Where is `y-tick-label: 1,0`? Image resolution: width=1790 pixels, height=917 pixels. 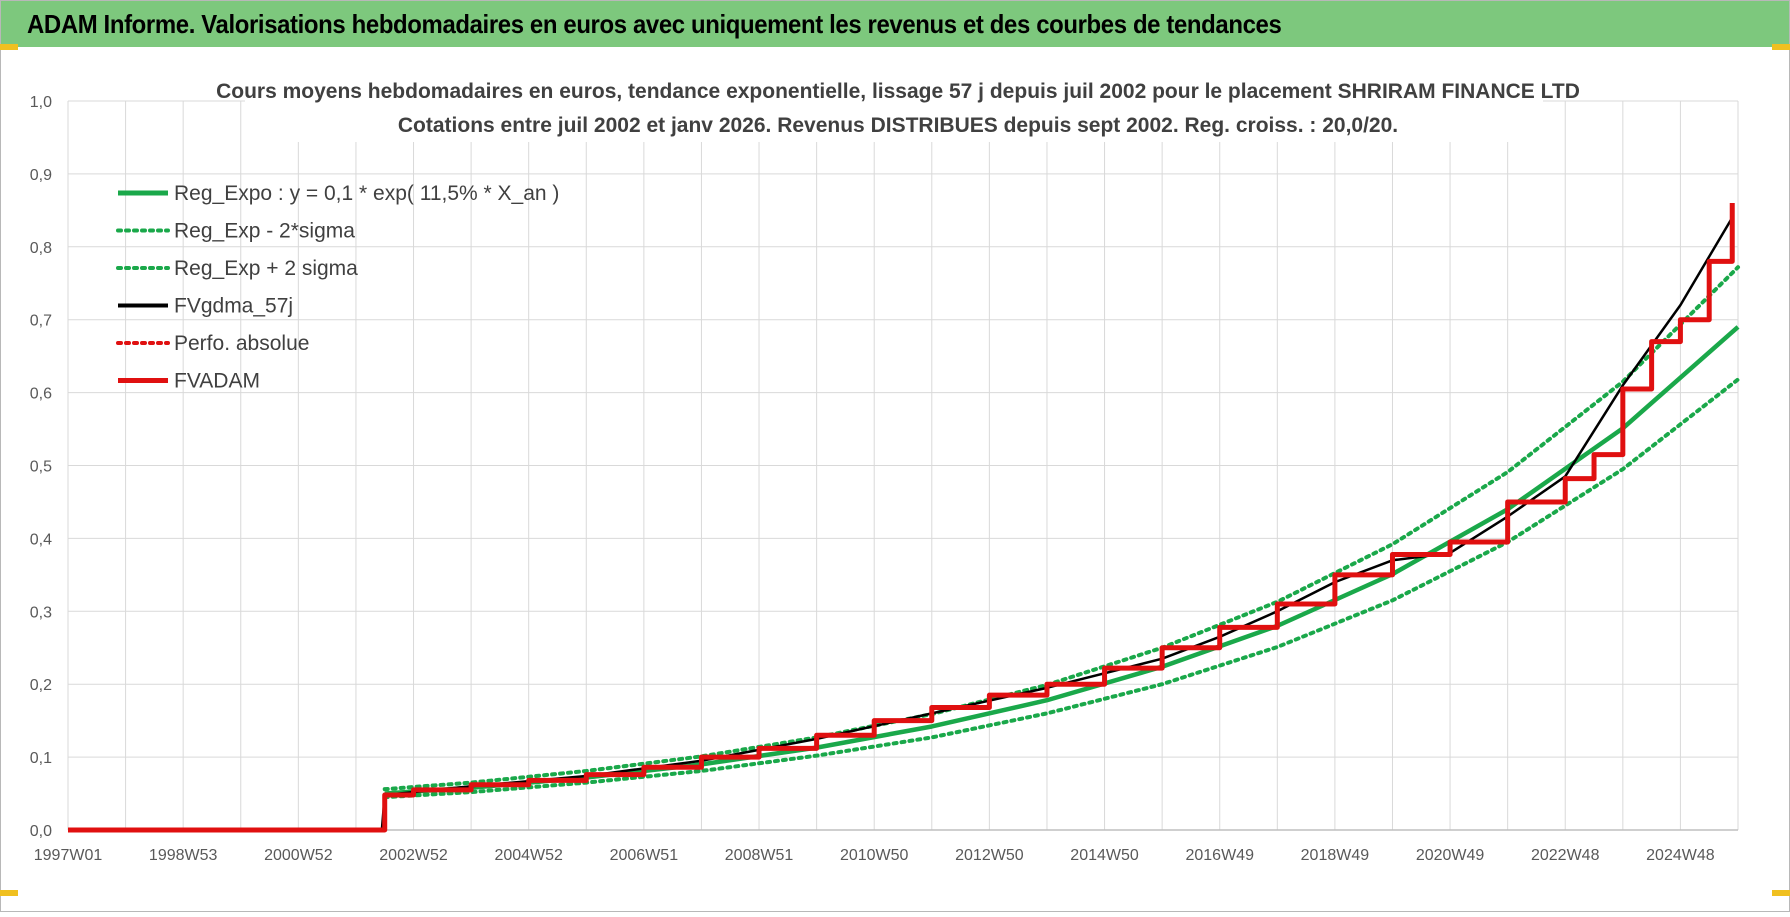 y-tick-label: 1,0 is located at coordinates (41, 102).